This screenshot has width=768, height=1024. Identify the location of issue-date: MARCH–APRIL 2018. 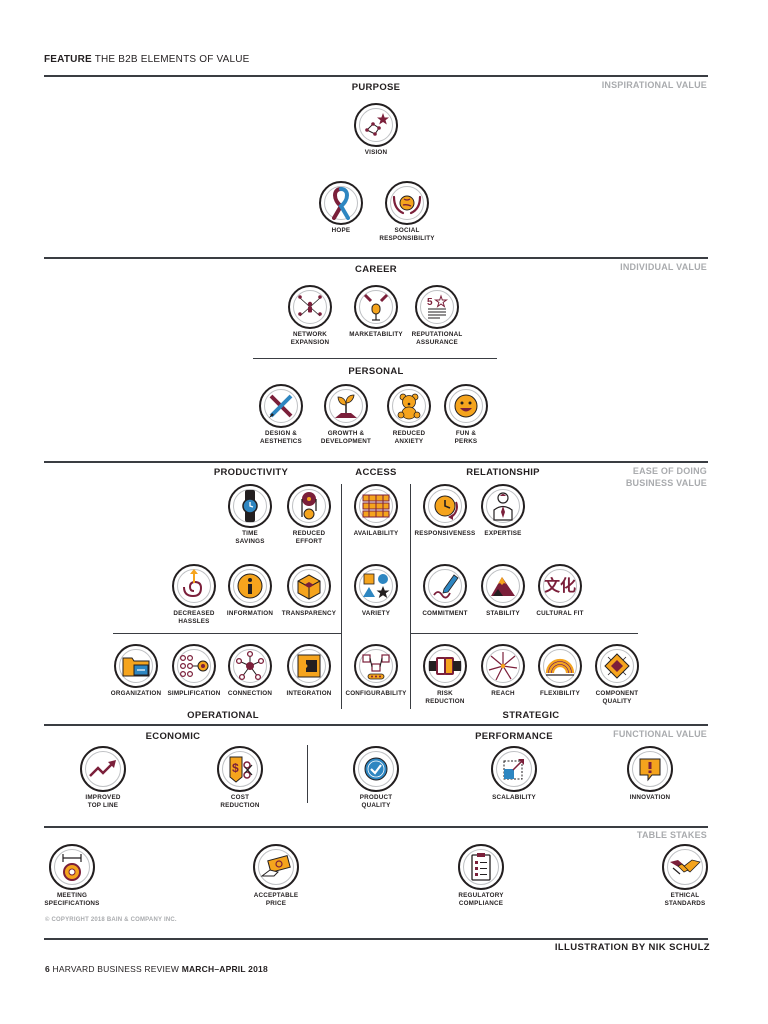
(224, 969).